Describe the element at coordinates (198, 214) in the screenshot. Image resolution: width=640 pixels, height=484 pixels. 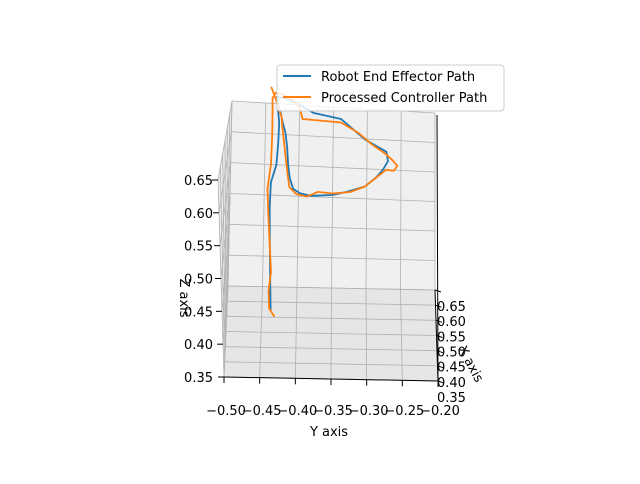
I see `z-tick-label-5: 0.60` at that location.